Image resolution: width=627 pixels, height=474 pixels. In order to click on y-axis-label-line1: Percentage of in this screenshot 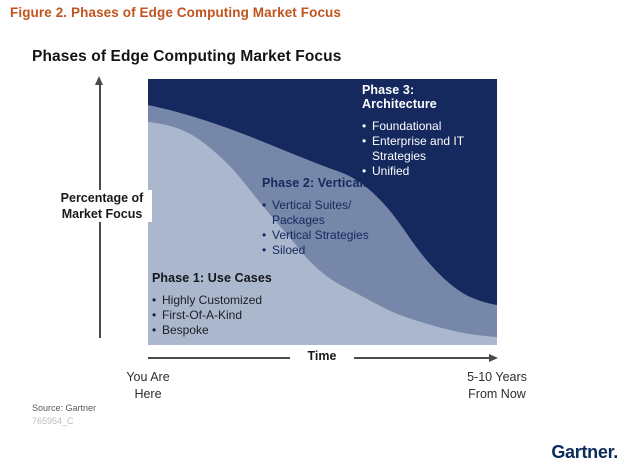, I will do `click(102, 198)`.